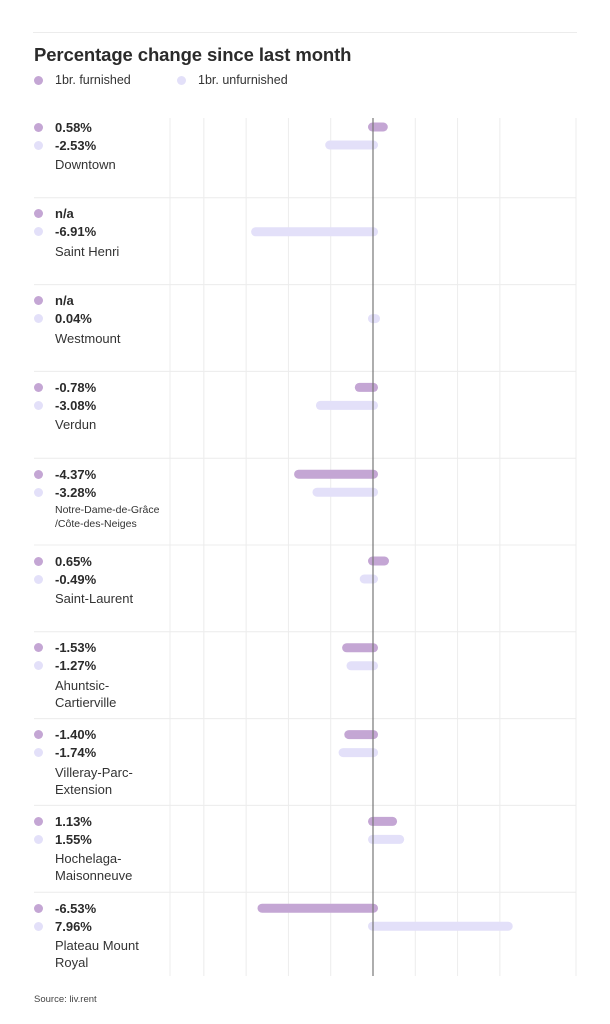 This screenshot has height=1024, width=610. I want to click on legend-item-unfurnished: 1br. unfurnished, so click(232, 80).